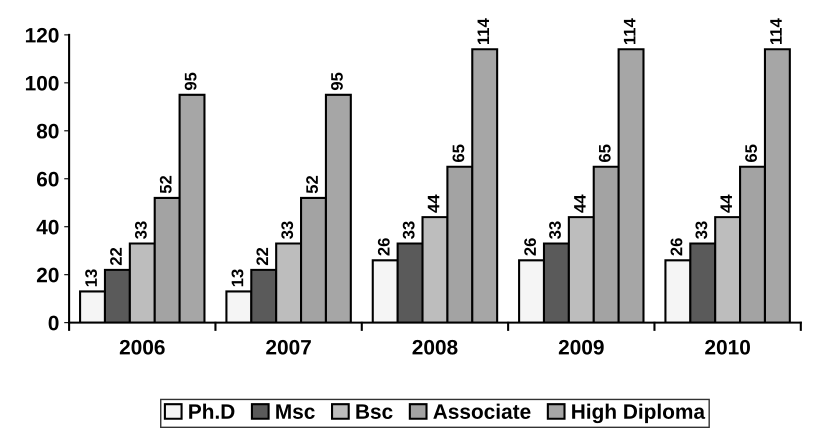 This screenshot has width=813, height=436. What do you see at coordinates (435, 347) in the screenshot?
I see `x-tick-label: 2008` at bounding box center [435, 347].